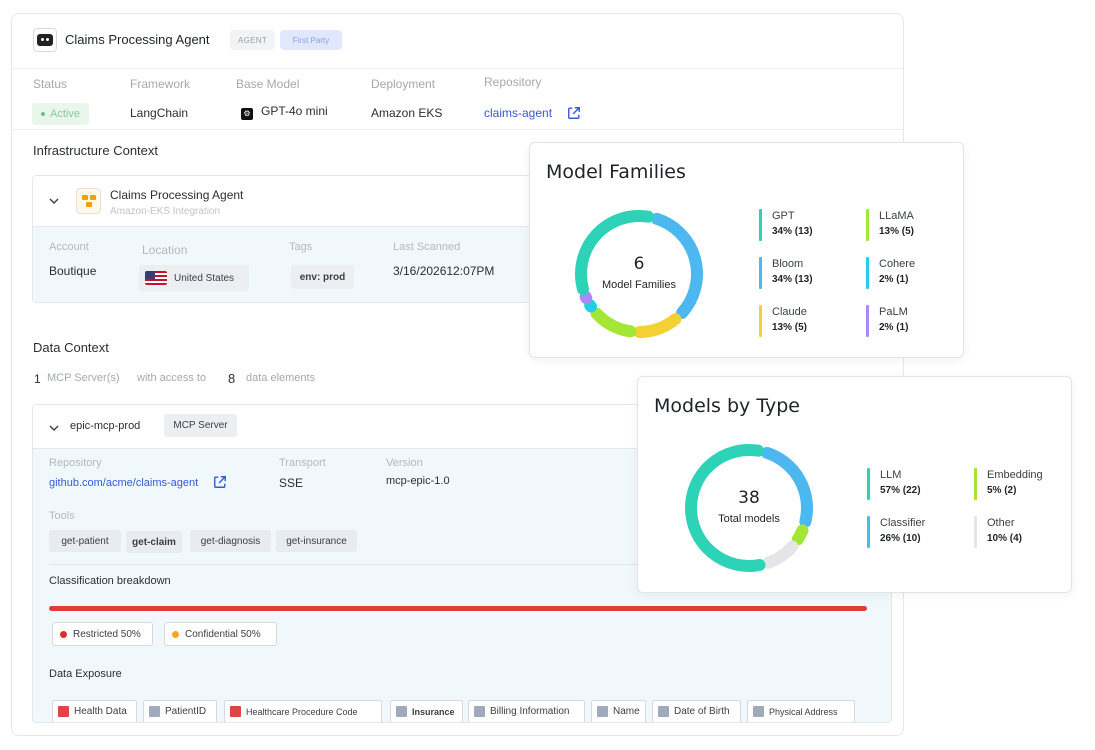  I want to click on party-badge: First Party, so click(311, 40).